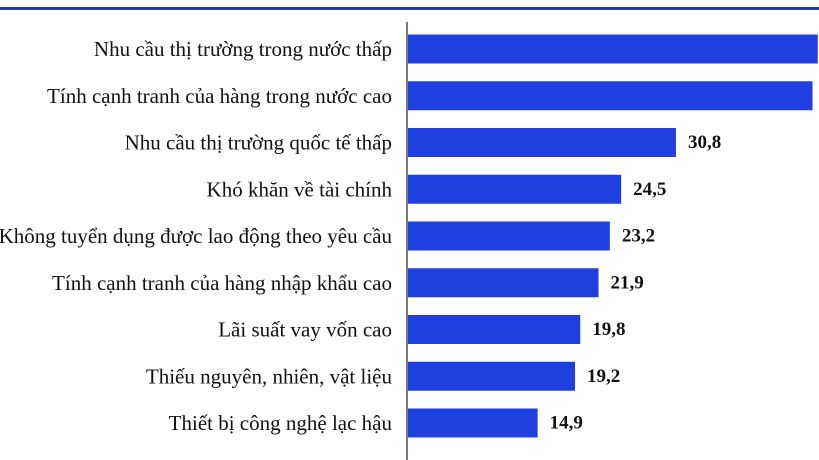  What do you see at coordinates (409, 5) in the screenshot?
I see `title-bar` at bounding box center [409, 5].